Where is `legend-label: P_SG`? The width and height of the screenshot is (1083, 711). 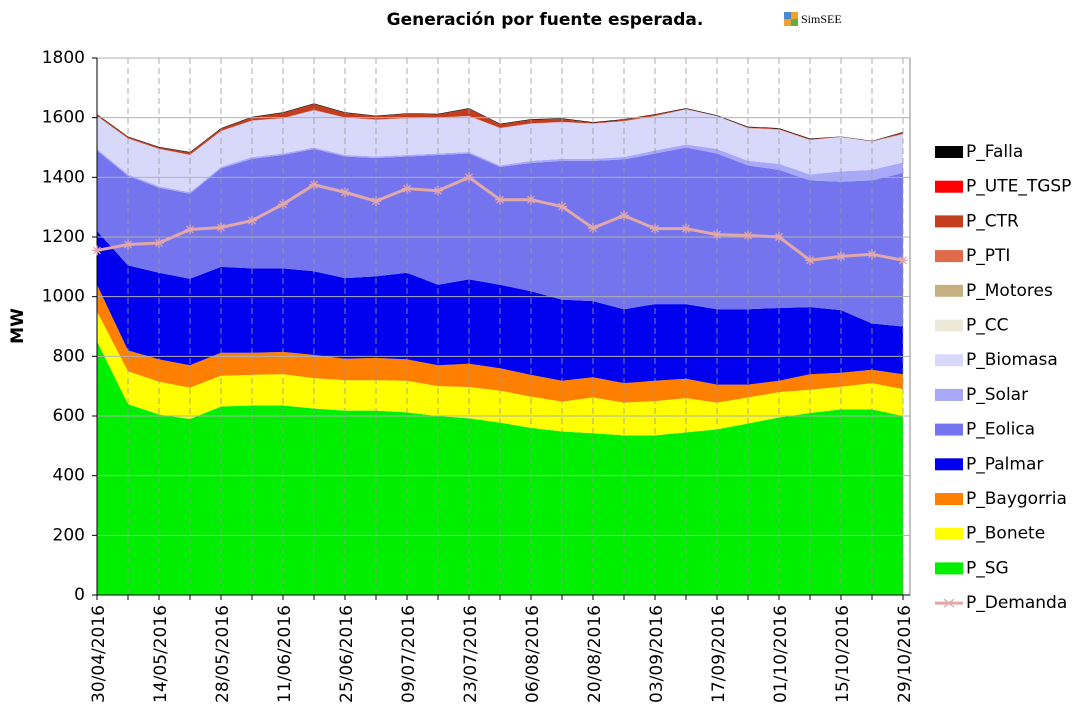
legend-label: P_SG is located at coordinates (987, 568).